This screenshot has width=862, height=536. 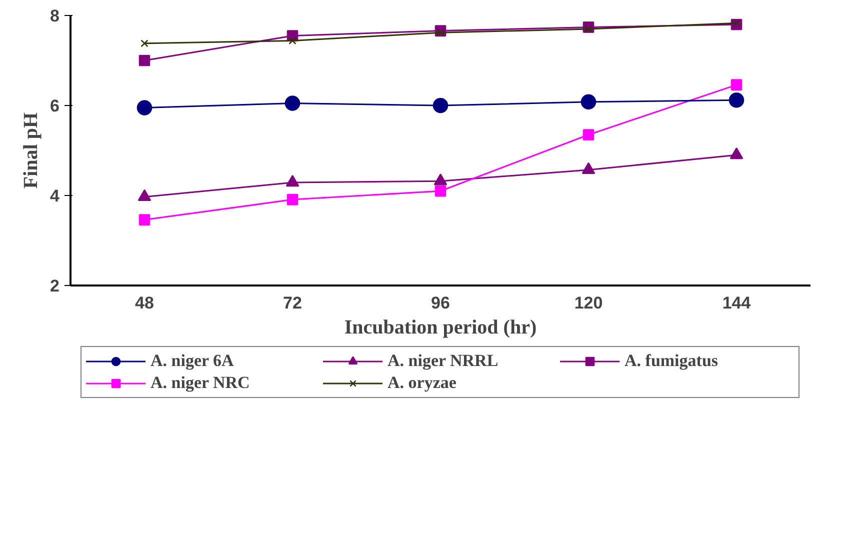 I want to click on legend-label: A. niger NRC, so click(x=200, y=383).